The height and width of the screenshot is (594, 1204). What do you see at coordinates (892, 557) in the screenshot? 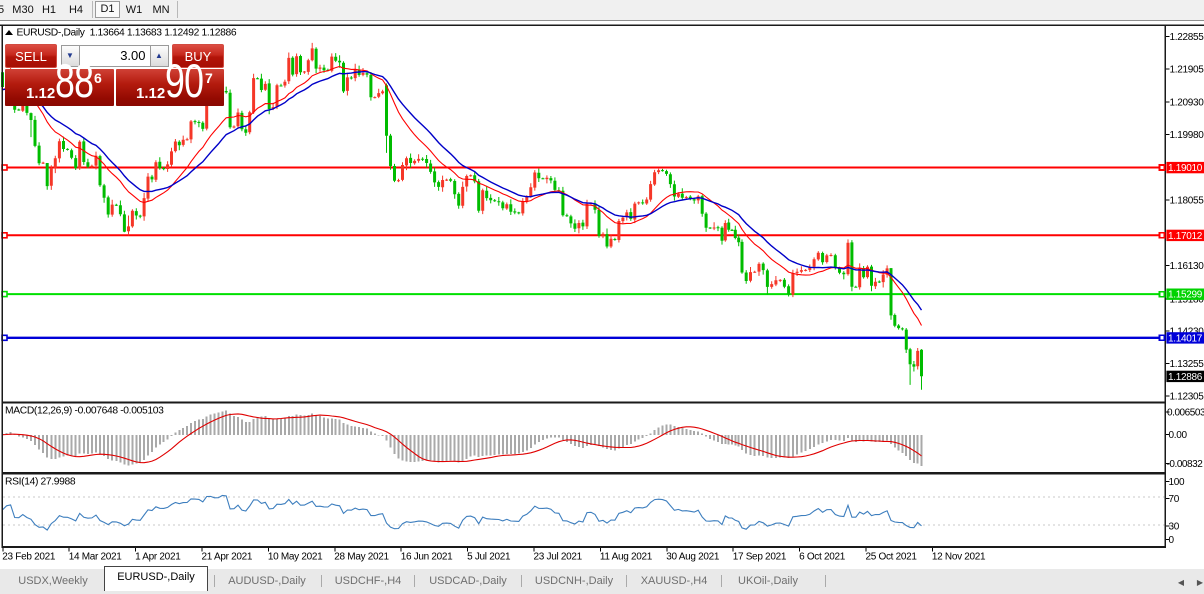
I see `svg-text: 25 Oct 2021` at bounding box center [892, 557].